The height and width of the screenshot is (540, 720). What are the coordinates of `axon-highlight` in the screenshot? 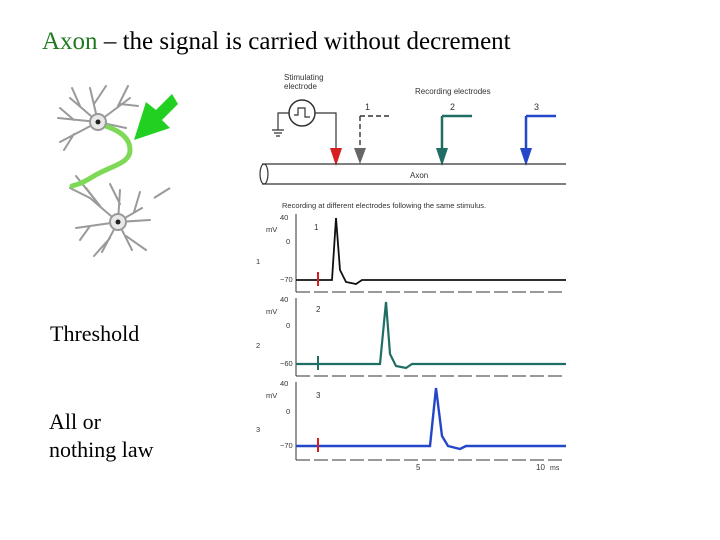 It's located at (101, 155).